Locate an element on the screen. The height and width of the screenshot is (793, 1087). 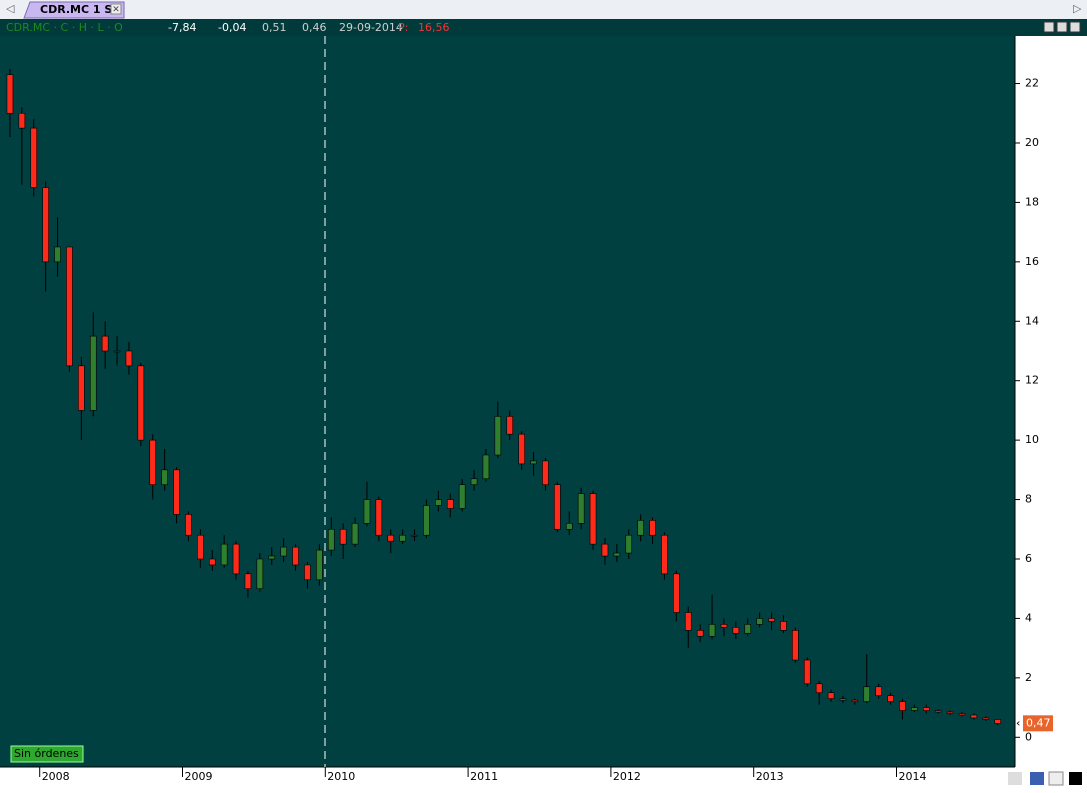
info-item: 0,46 is located at coordinates (314, 27).